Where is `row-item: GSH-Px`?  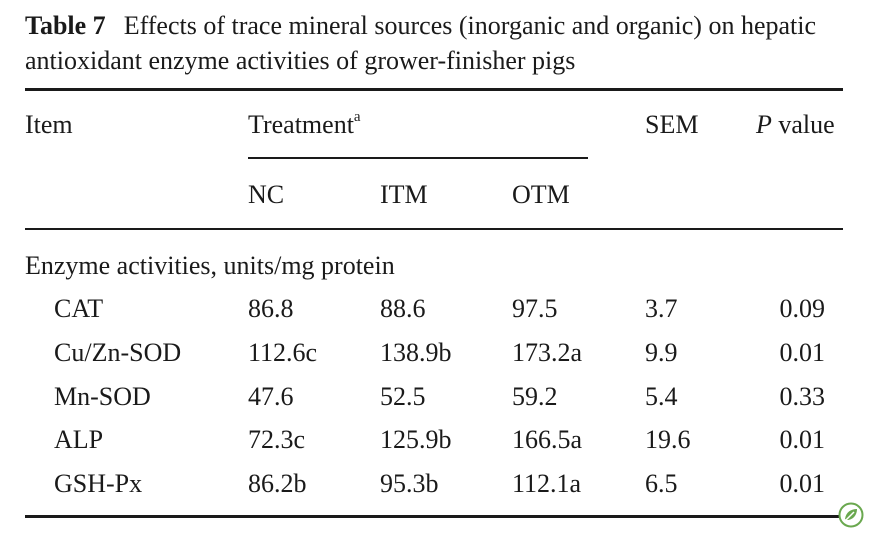 row-item: GSH-Px is located at coordinates (98, 483).